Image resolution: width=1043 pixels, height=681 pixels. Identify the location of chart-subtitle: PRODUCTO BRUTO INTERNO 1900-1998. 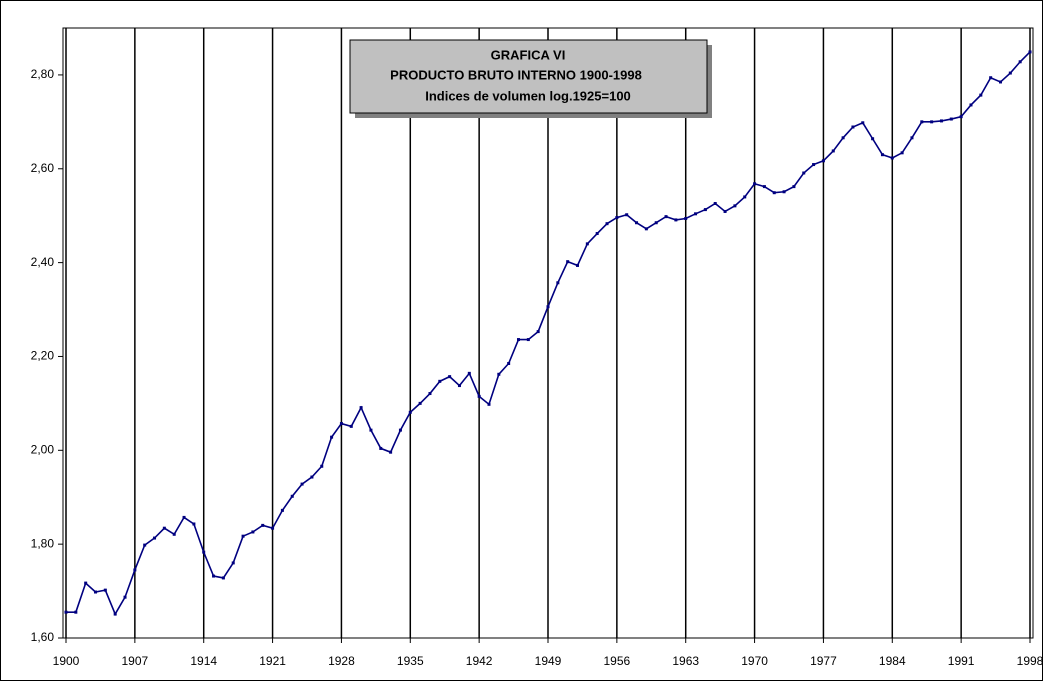
(516, 74).